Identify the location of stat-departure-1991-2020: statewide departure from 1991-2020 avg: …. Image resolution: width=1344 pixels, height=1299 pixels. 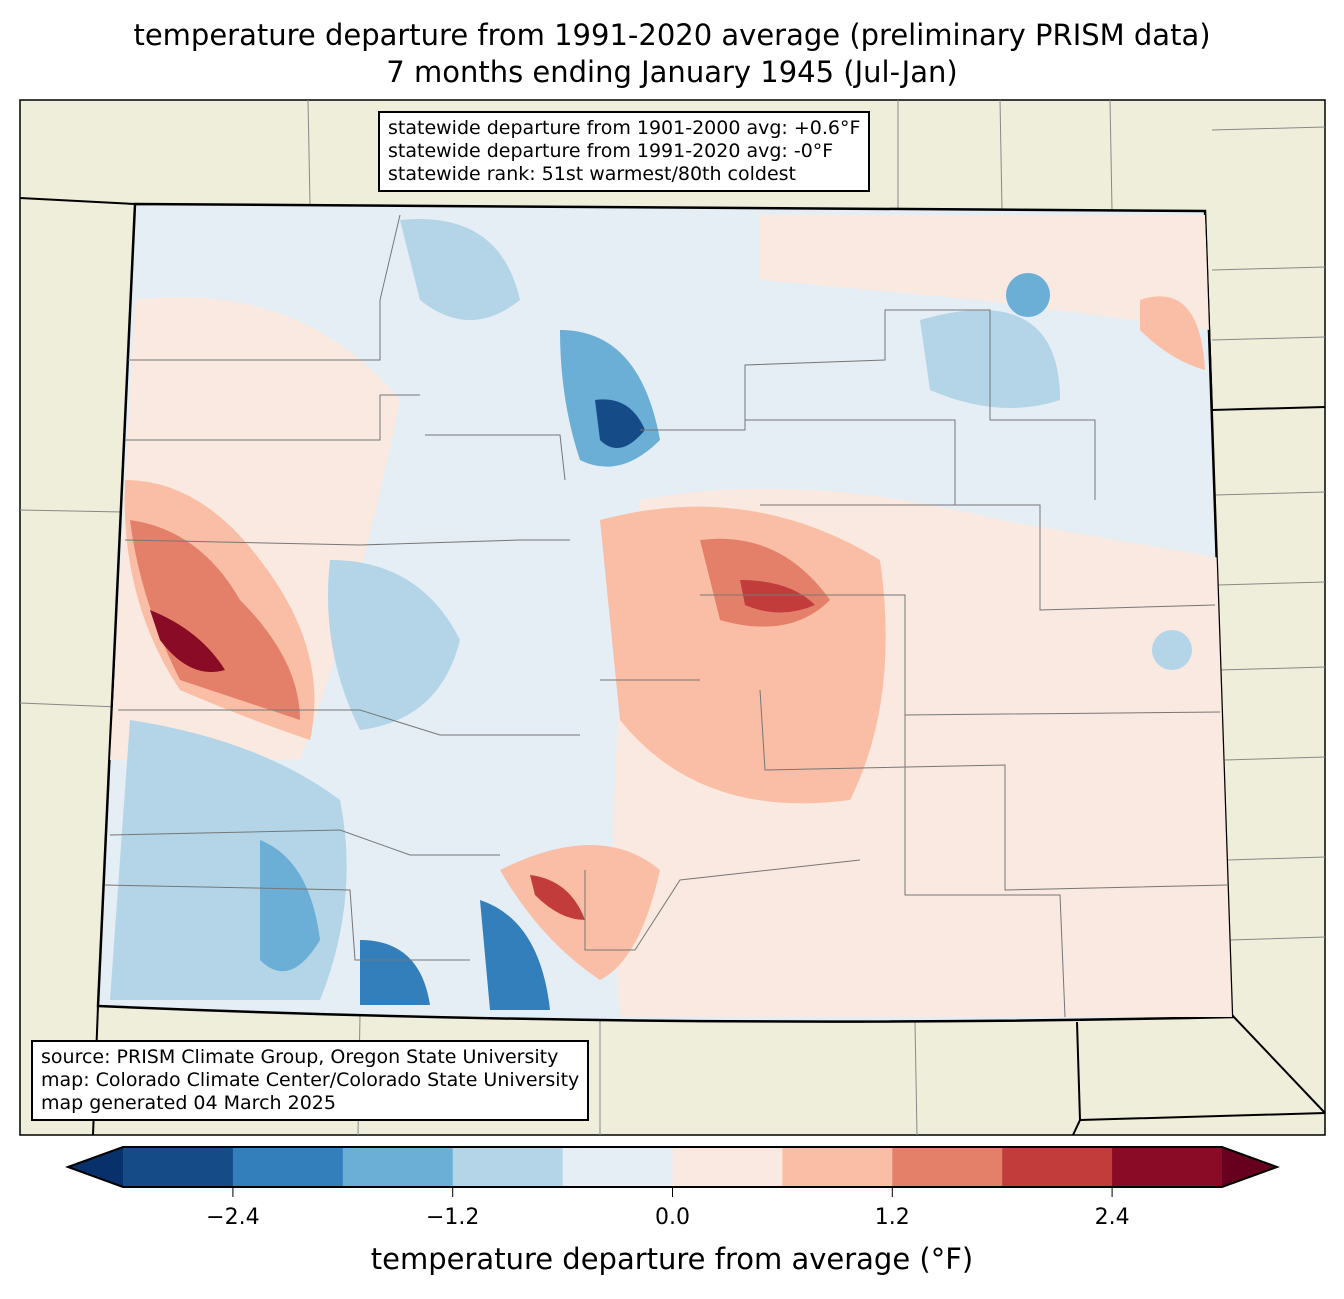
(611, 151).